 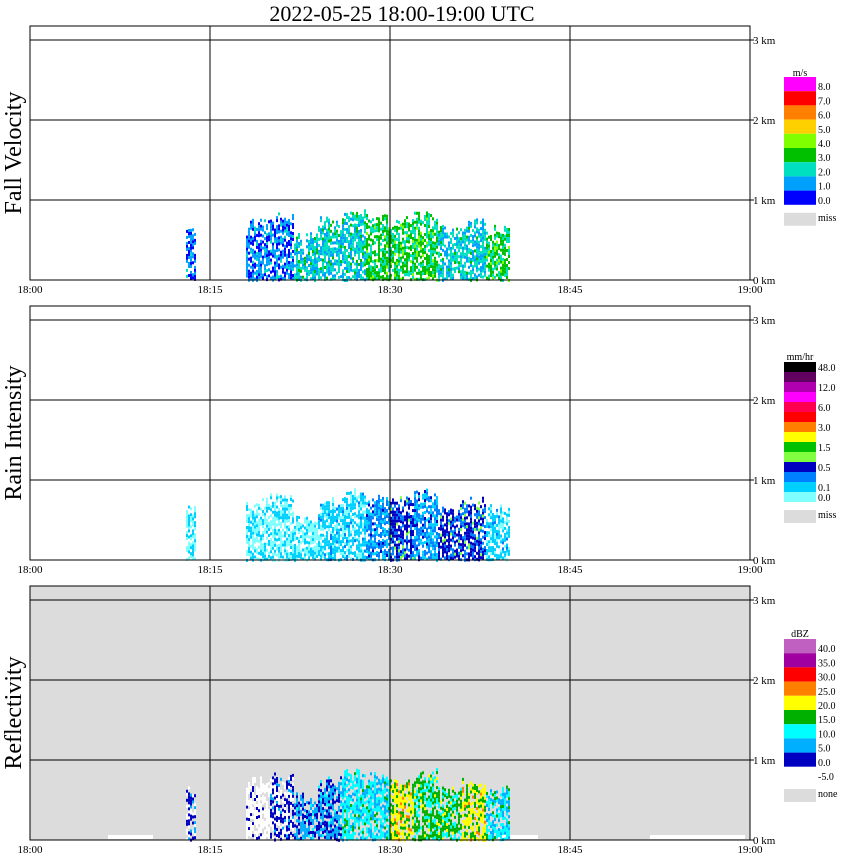 What do you see at coordinates (800, 477) in the screenshot?
I see `legend-swatch` at bounding box center [800, 477].